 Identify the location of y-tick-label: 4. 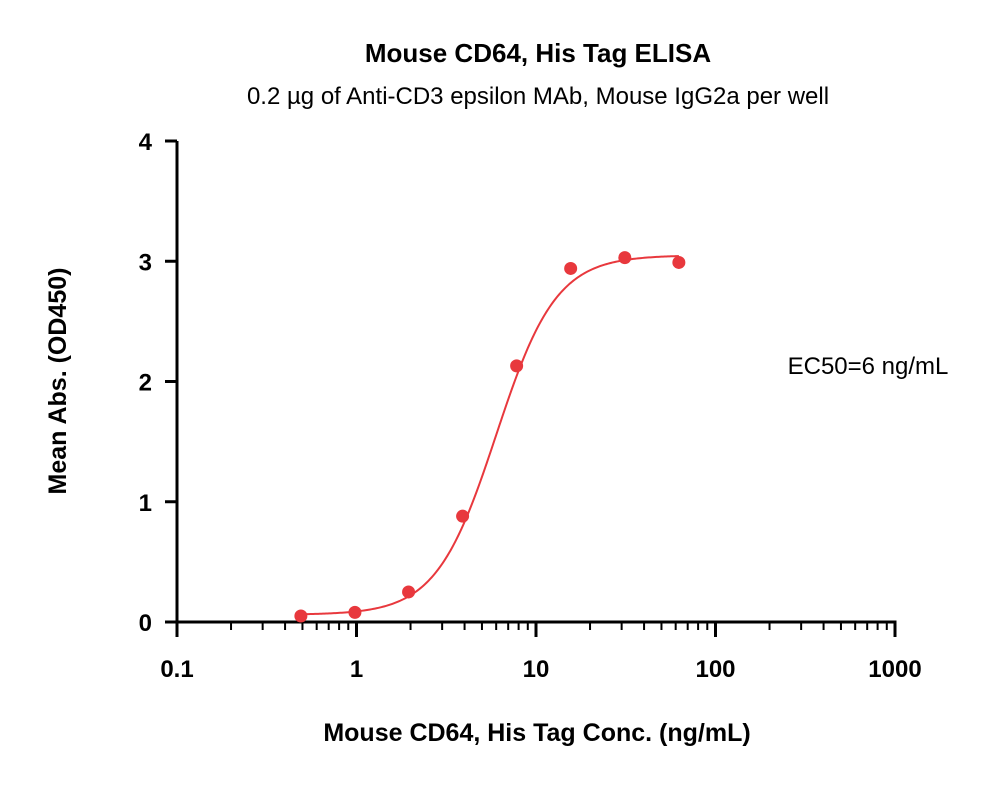
(146, 142).